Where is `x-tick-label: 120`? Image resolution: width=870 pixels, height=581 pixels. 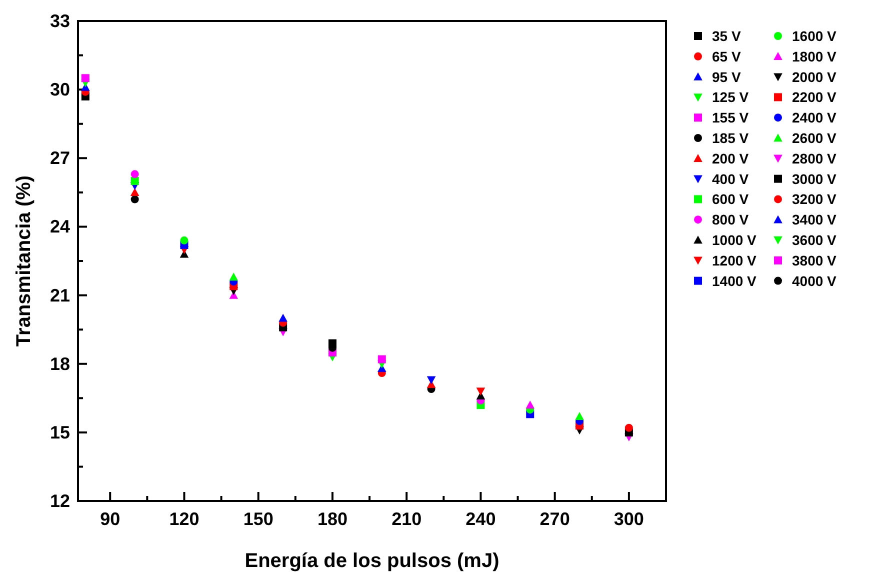 x-tick-label: 120 is located at coordinates (184, 519).